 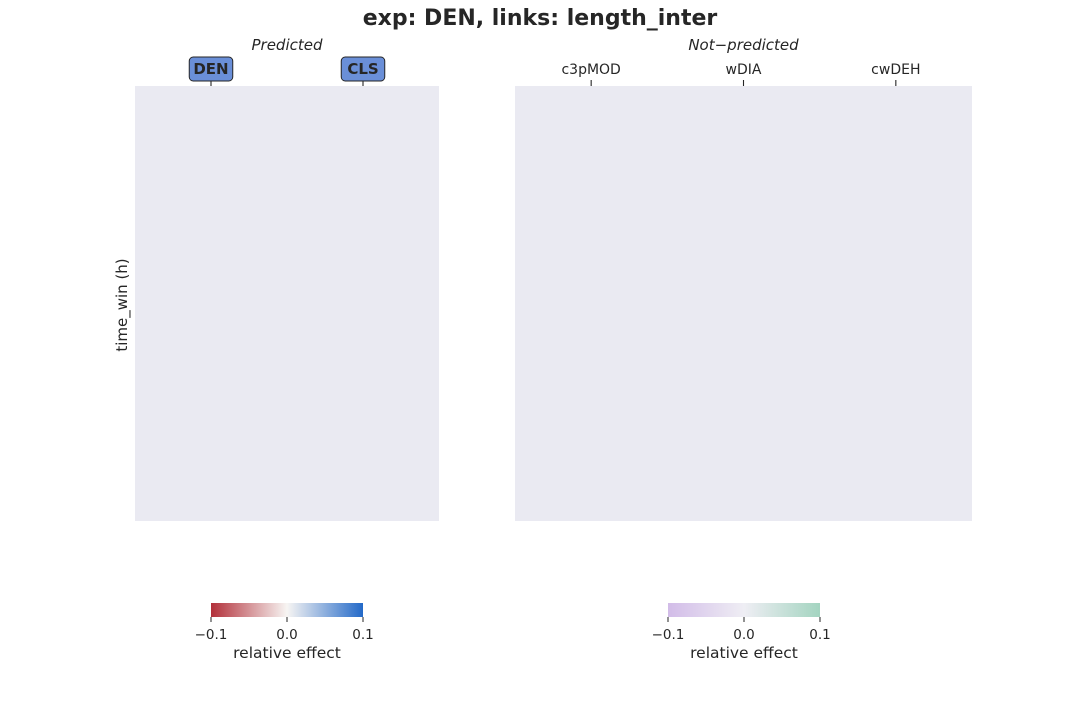 I want to click on column-label: CLS, so click(x=362, y=69).